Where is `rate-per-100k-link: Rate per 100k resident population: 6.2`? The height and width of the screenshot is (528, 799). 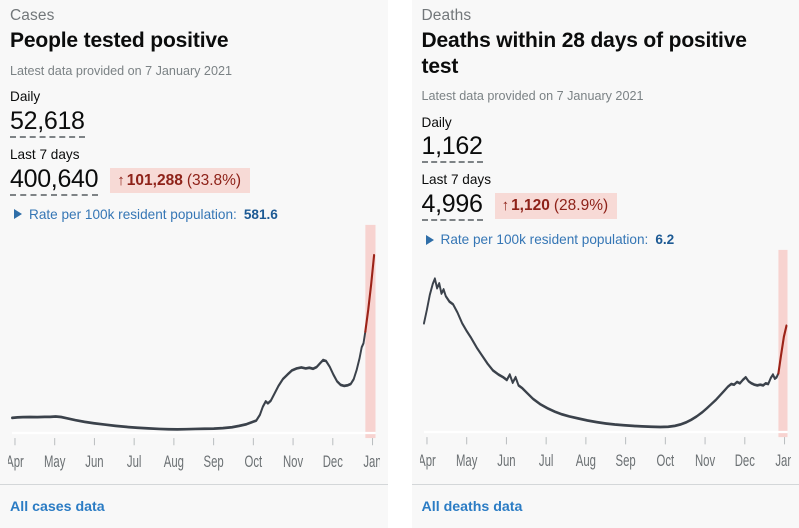
rate-per-100k-link: Rate per 100k resident population: 6.2 is located at coordinates (607, 240).